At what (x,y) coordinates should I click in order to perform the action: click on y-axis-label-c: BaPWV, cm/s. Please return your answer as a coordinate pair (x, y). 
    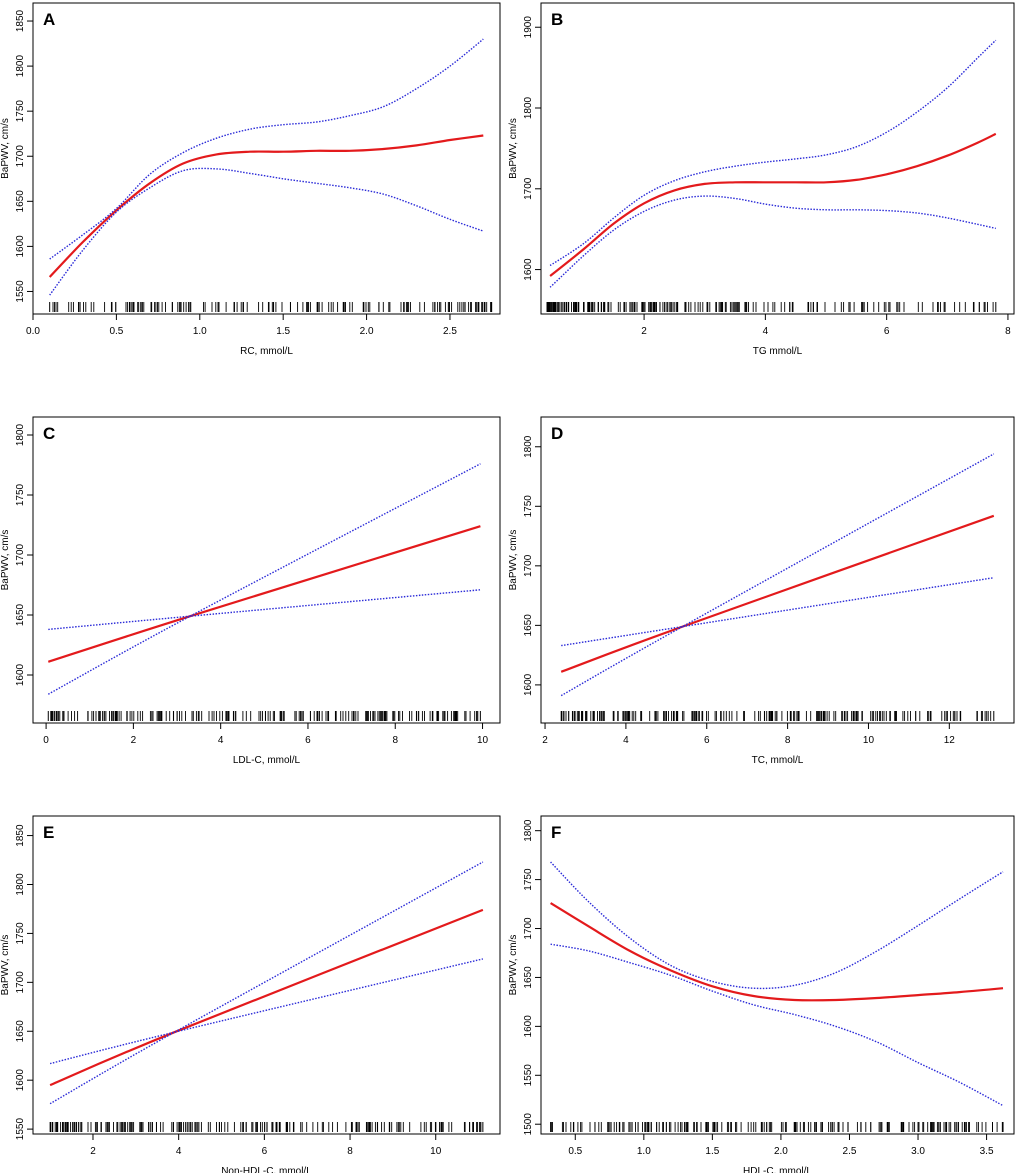
    Looking at the image, I should click on (5, 560).